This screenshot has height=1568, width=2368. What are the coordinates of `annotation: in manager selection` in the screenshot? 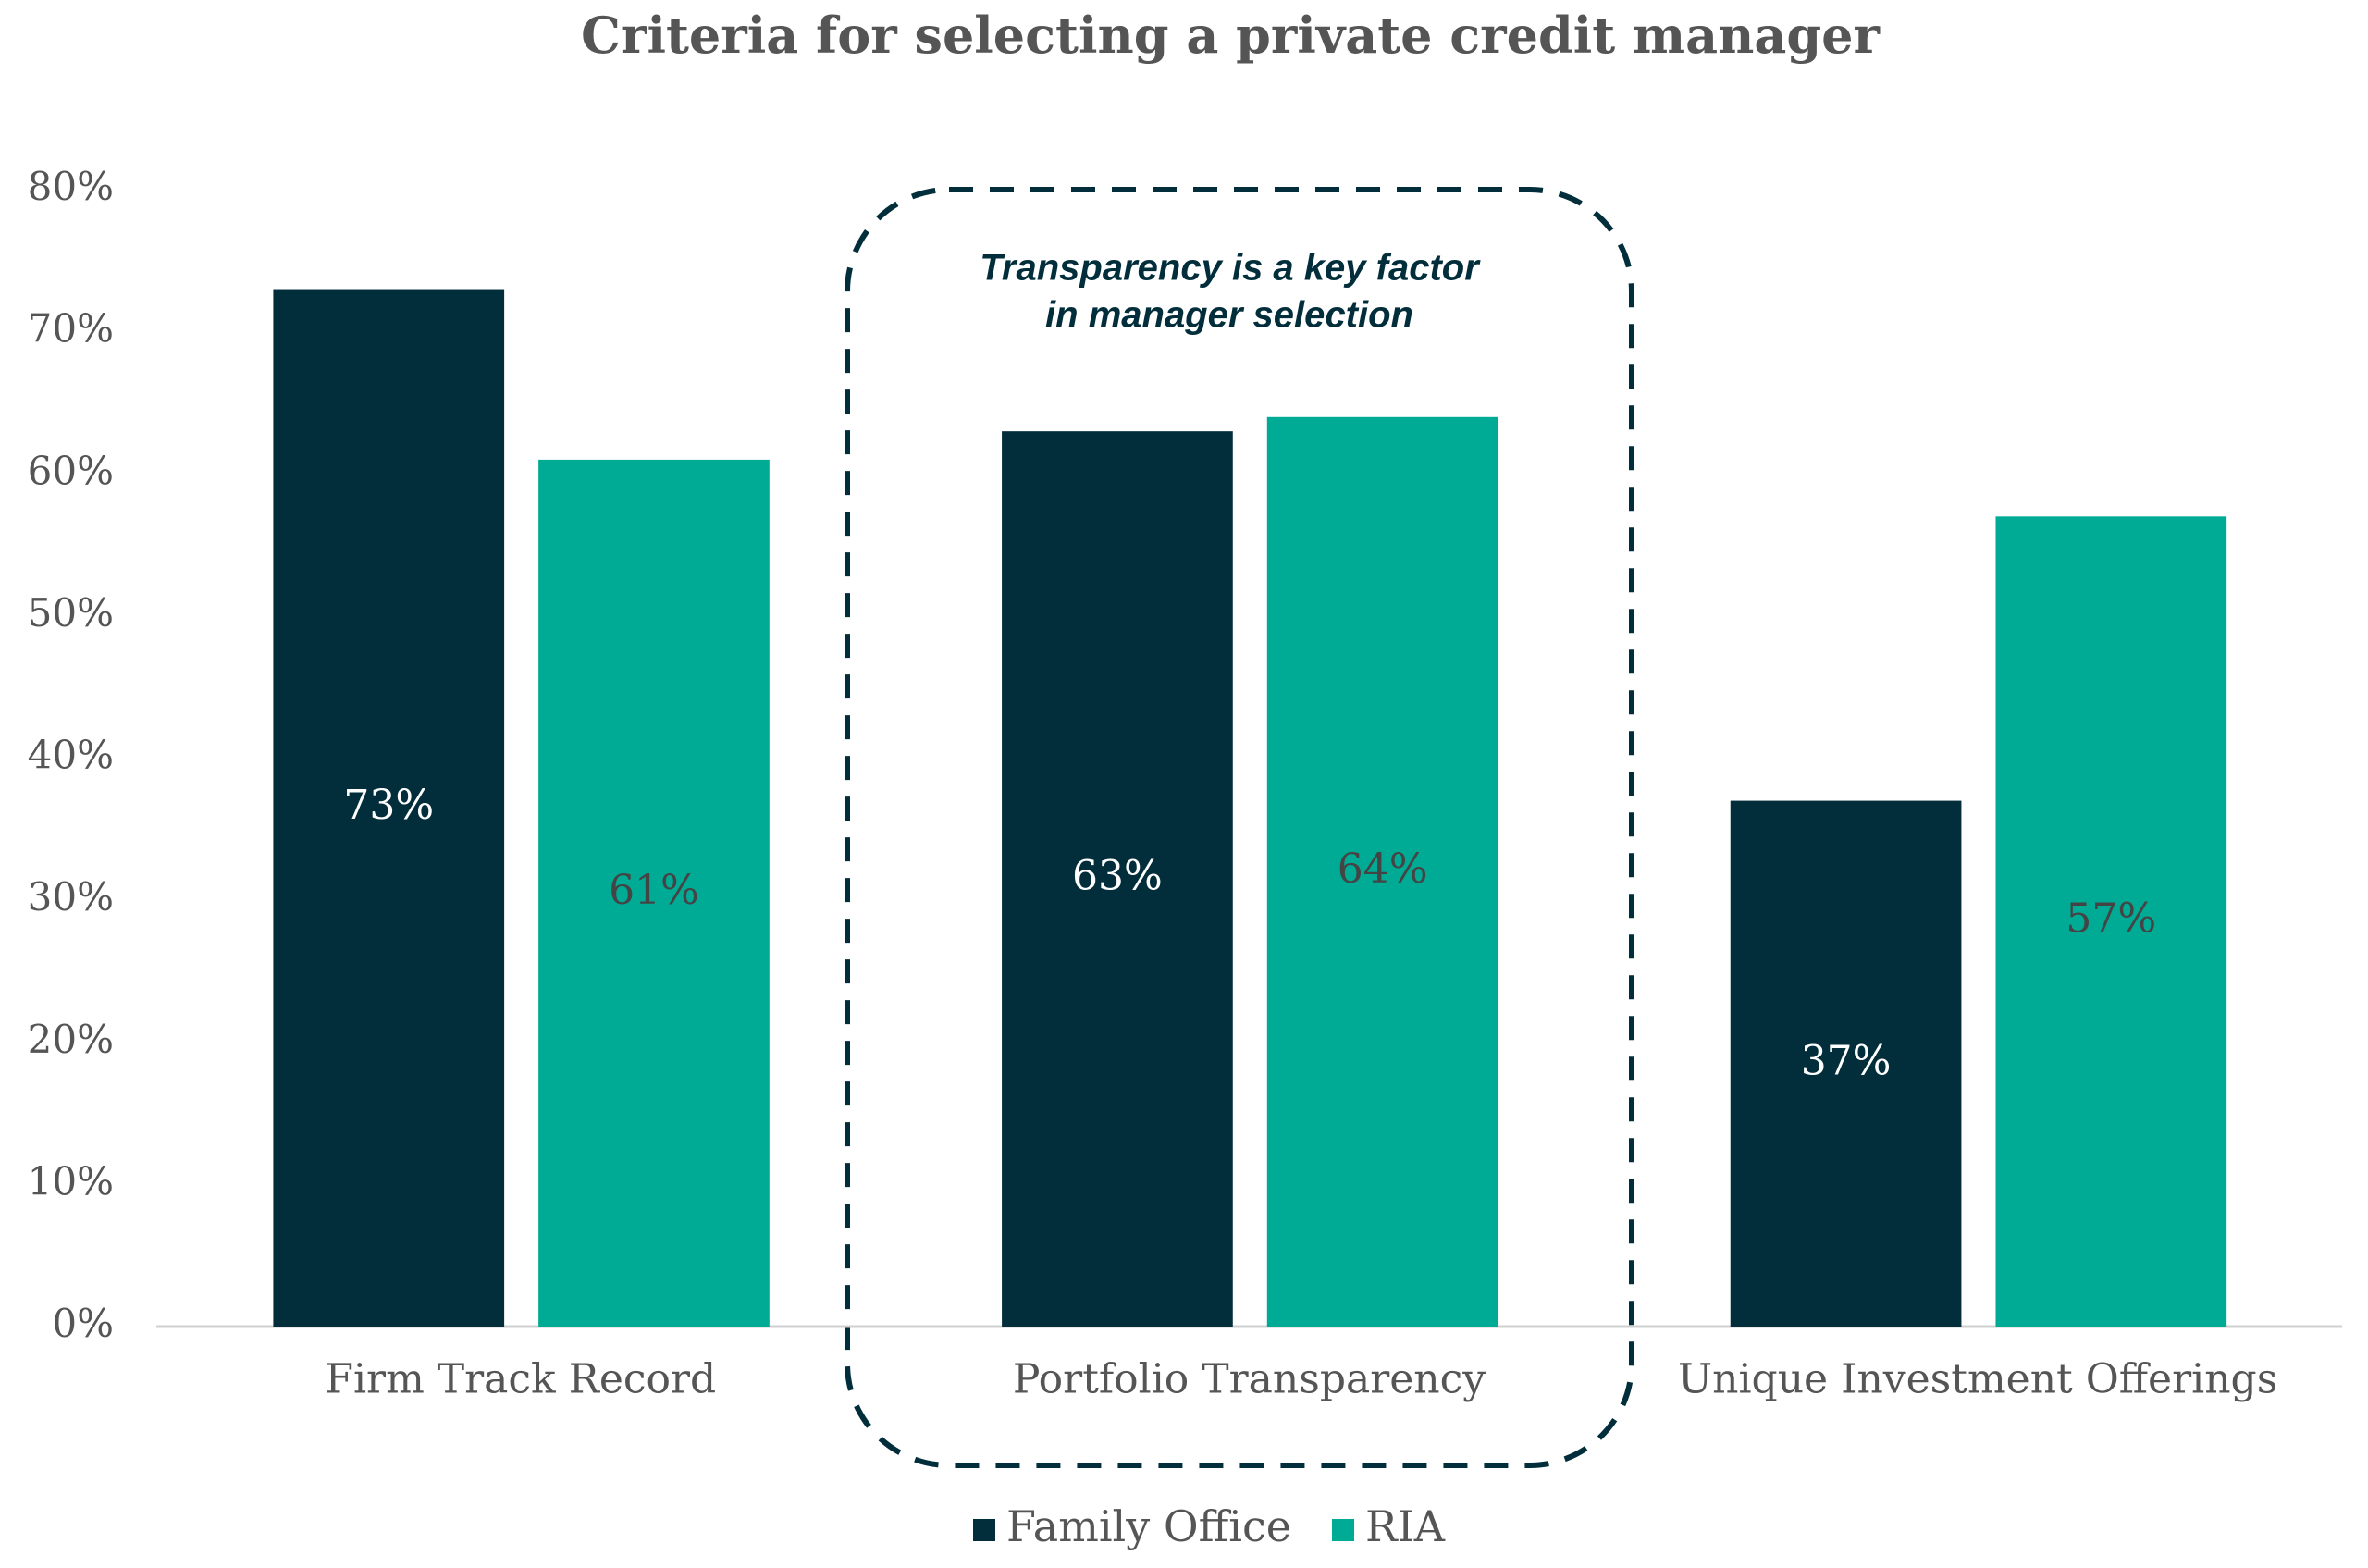 It's located at (1229, 315).